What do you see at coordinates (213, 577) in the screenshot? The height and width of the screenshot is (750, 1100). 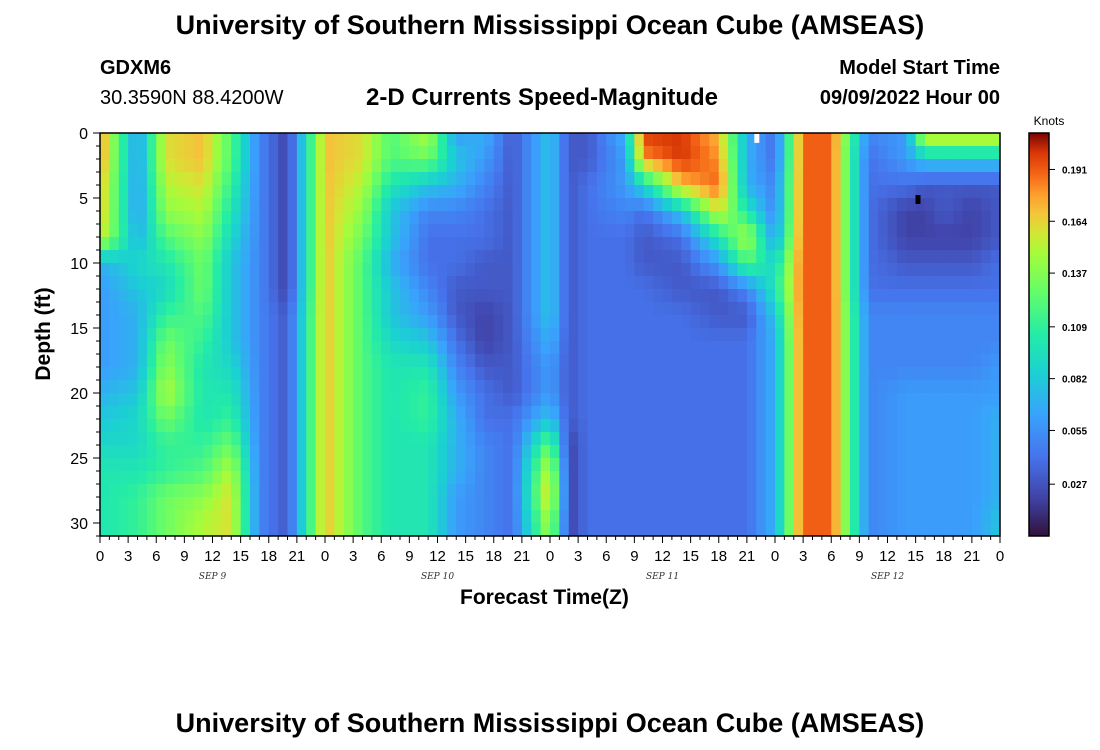 I see `x-day-label: SEP 9` at bounding box center [213, 577].